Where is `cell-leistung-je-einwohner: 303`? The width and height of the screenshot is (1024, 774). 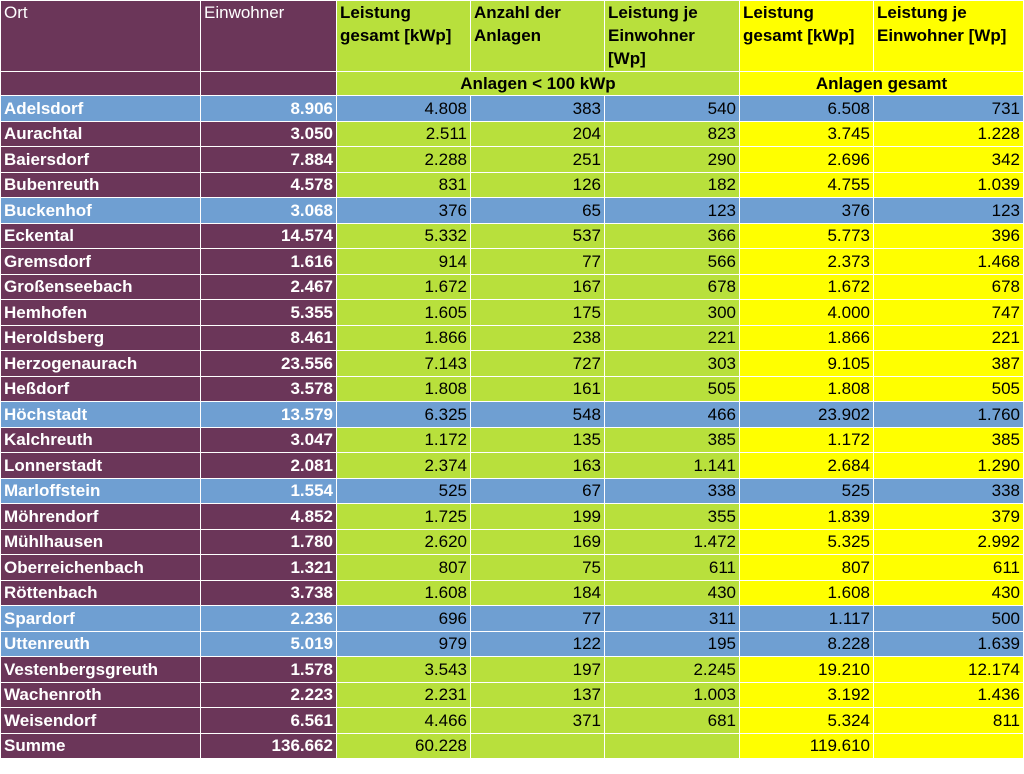 cell-leistung-je-einwohner: 303 is located at coordinates (672, 363).